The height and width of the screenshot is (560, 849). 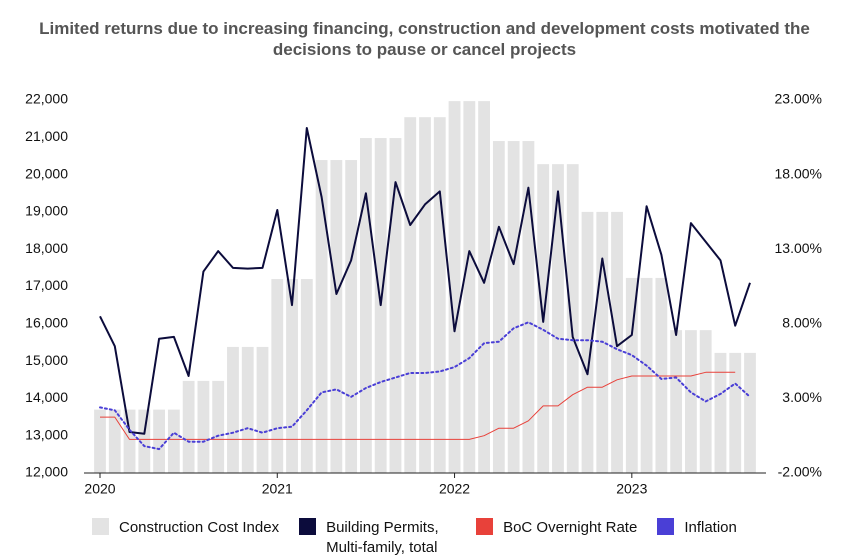 What do you see at coordinates (199, 527) in the screenshot?
I see `legend-label: Construction Cost Index` at bounding box center [199, 527].